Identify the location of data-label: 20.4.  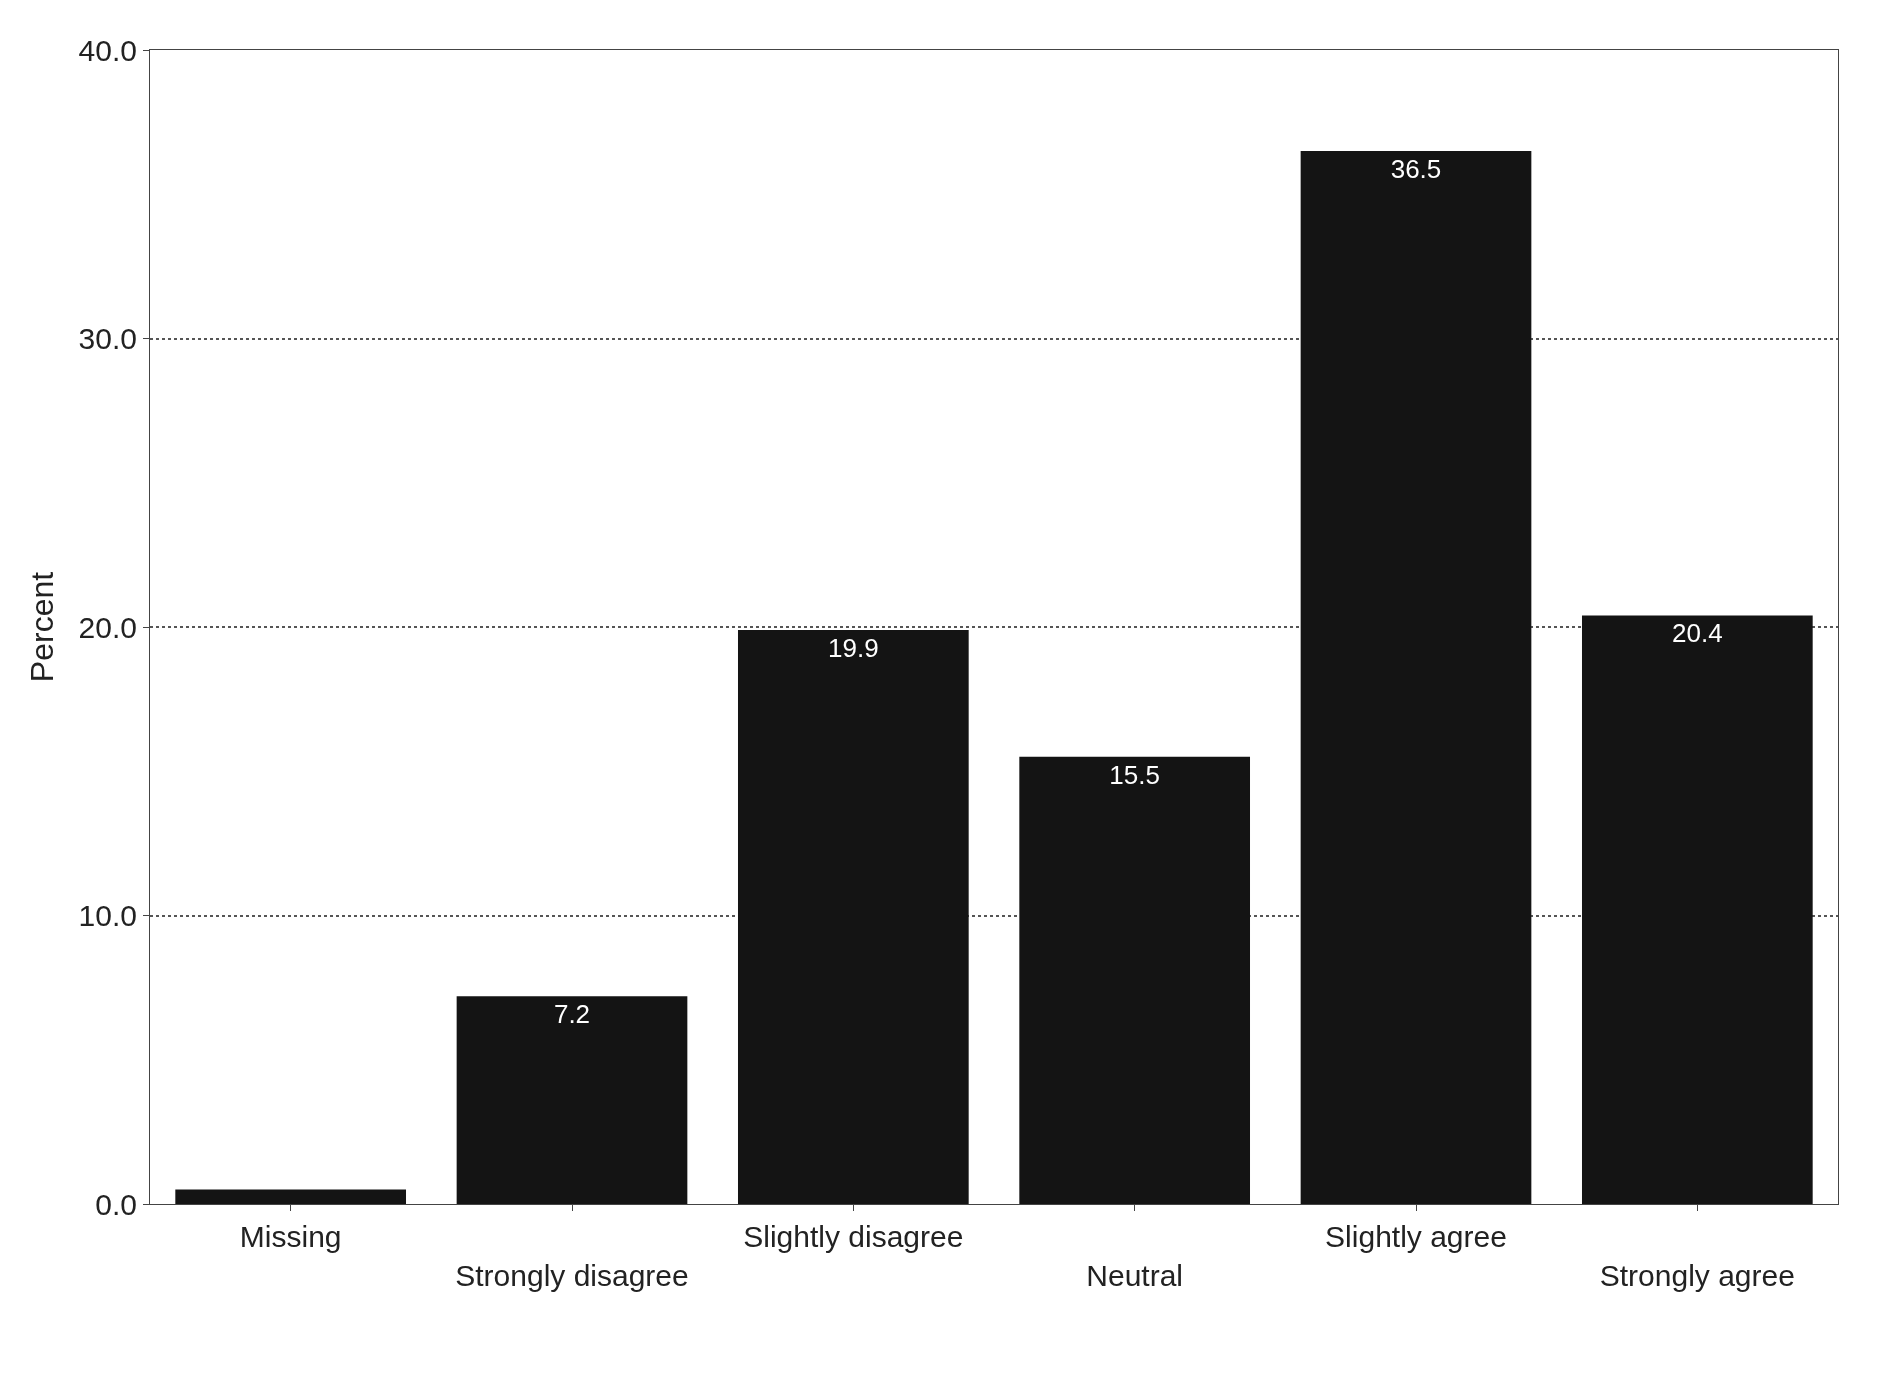
(1697, 633).